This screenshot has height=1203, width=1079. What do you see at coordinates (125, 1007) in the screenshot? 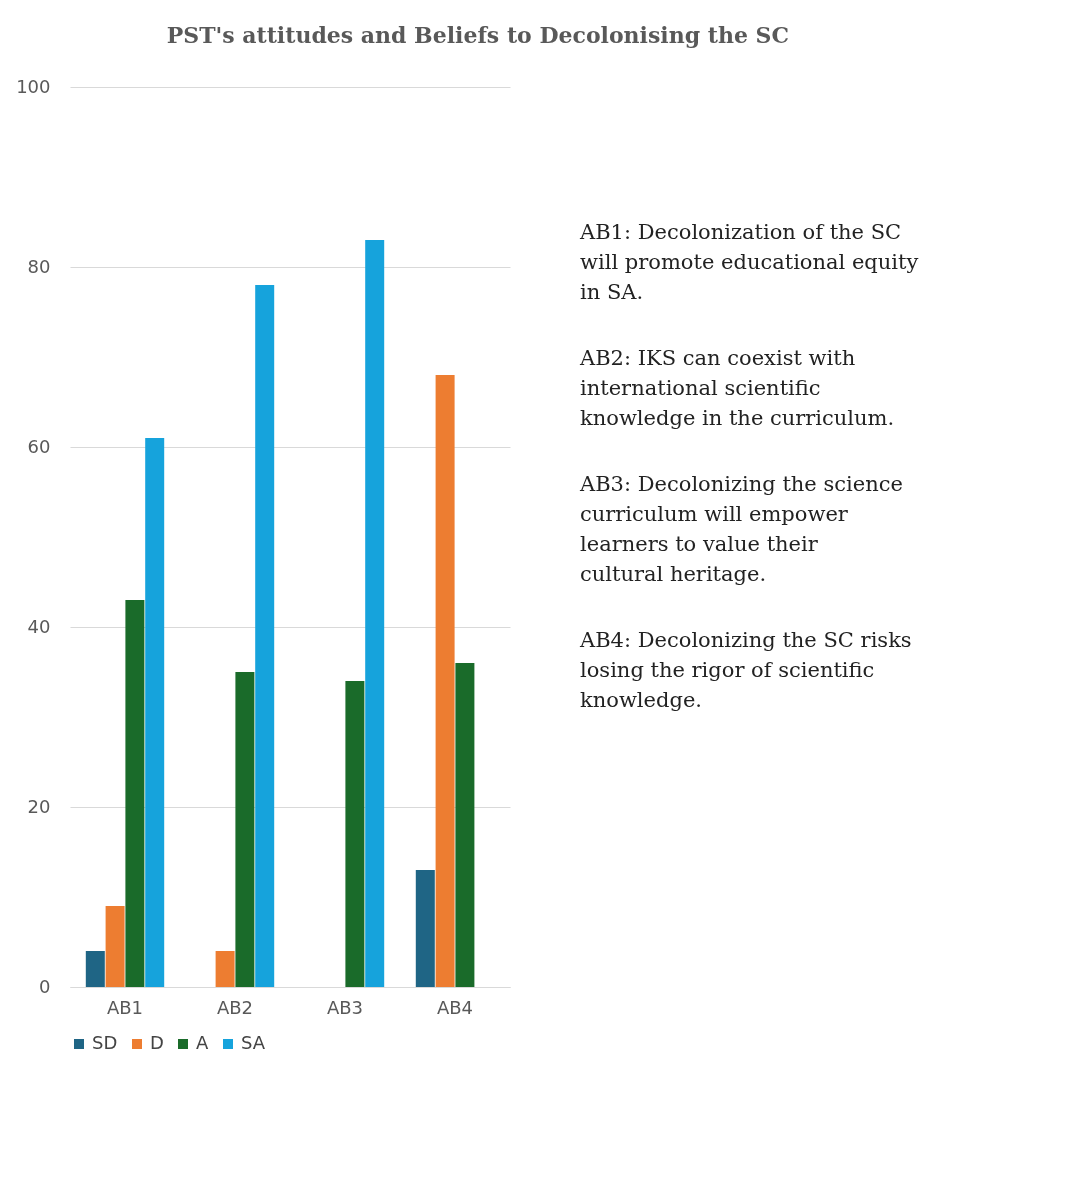
I see `x-tick-label: AB1` at bounding box center [125, 1007].